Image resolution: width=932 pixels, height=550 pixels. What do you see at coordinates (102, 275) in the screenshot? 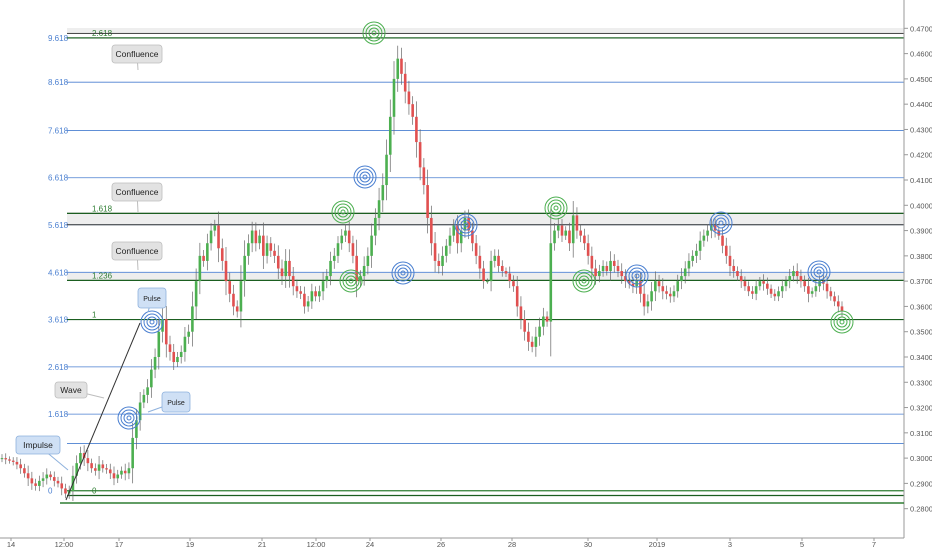
I see `fib-retracement-label: 1.236` at bounding box center [102, 275].